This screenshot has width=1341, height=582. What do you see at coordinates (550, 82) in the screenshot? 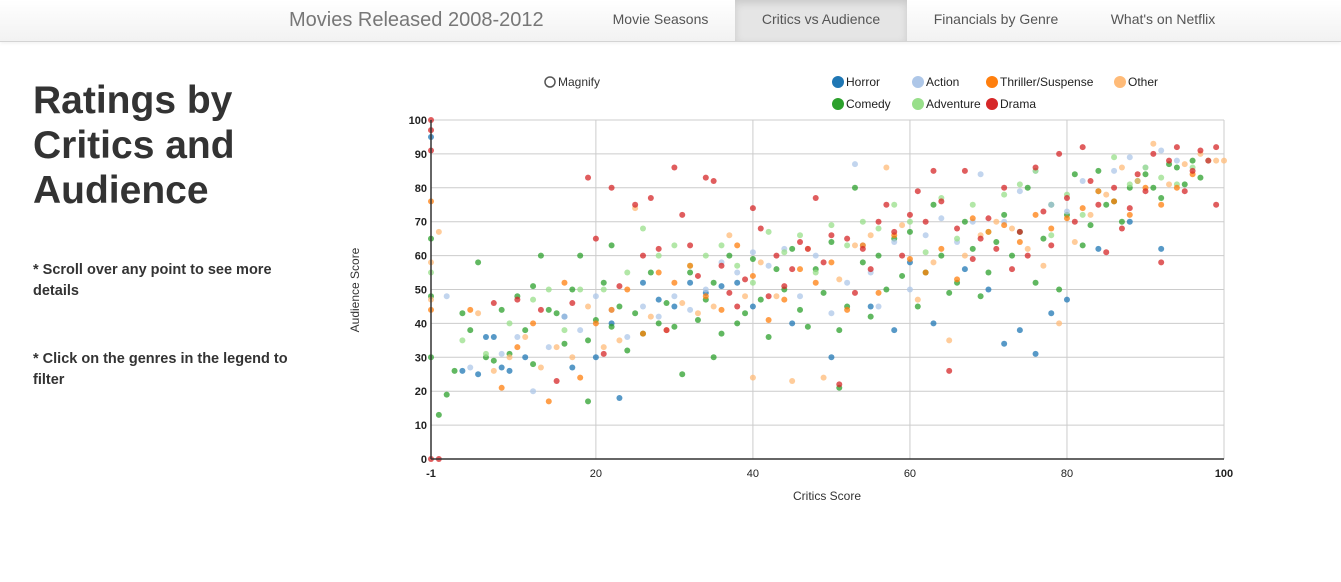
I see `magnify-radio-icon` at bounding box center [550, 82].